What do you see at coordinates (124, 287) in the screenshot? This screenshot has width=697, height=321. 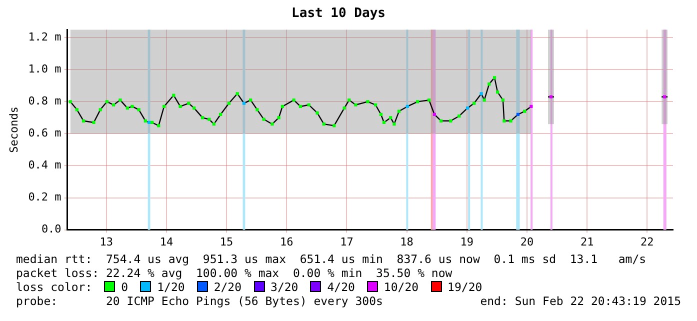 I see `legend-label: 0` at bounding box center [124, 287].